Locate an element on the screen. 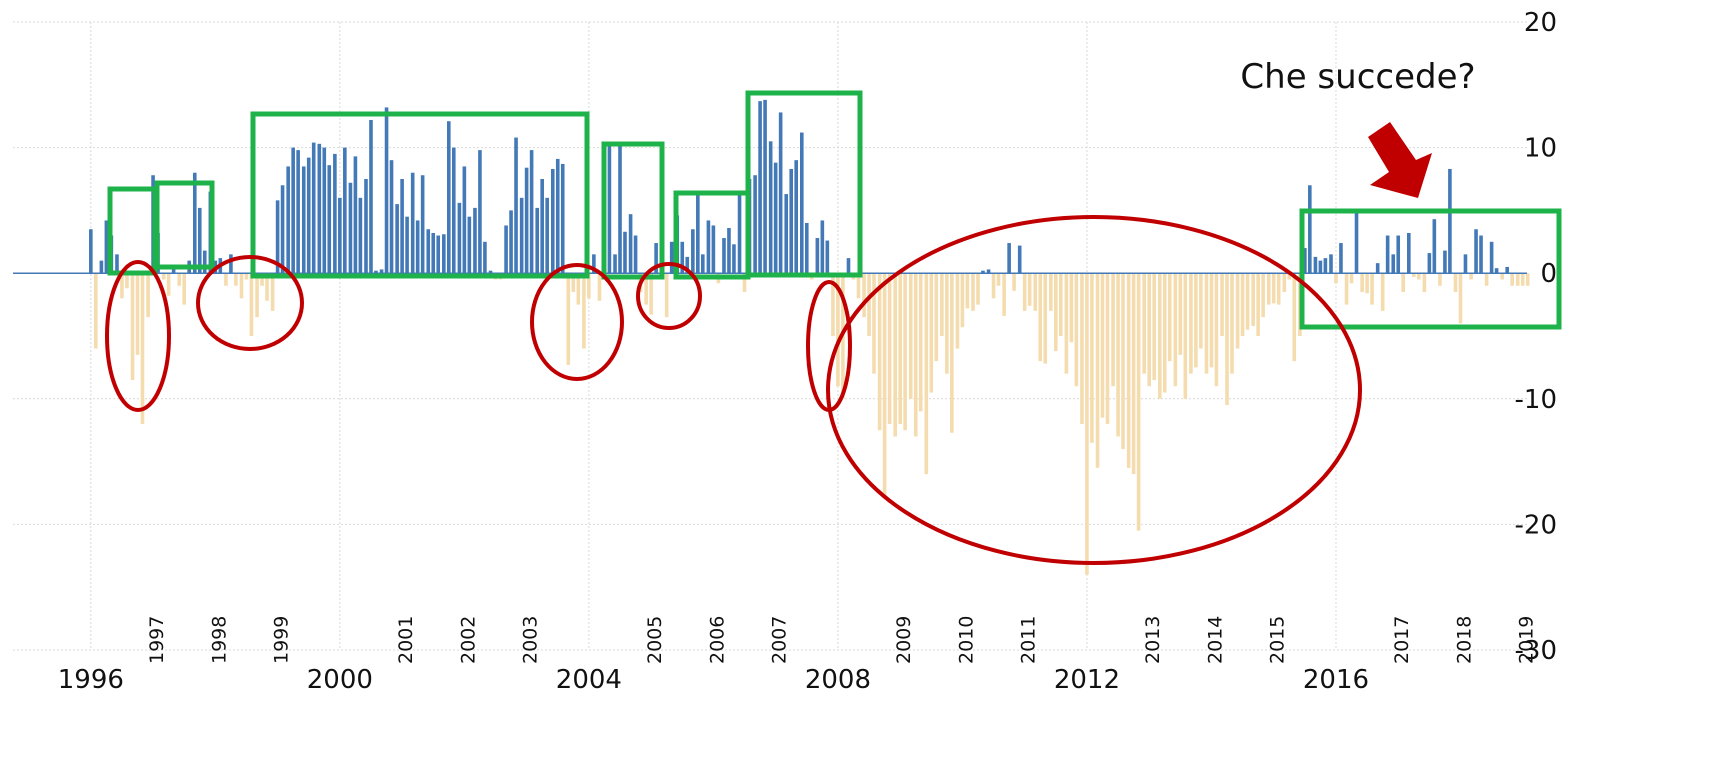  year-label: 2017 is located at coordinates (1402, 640).